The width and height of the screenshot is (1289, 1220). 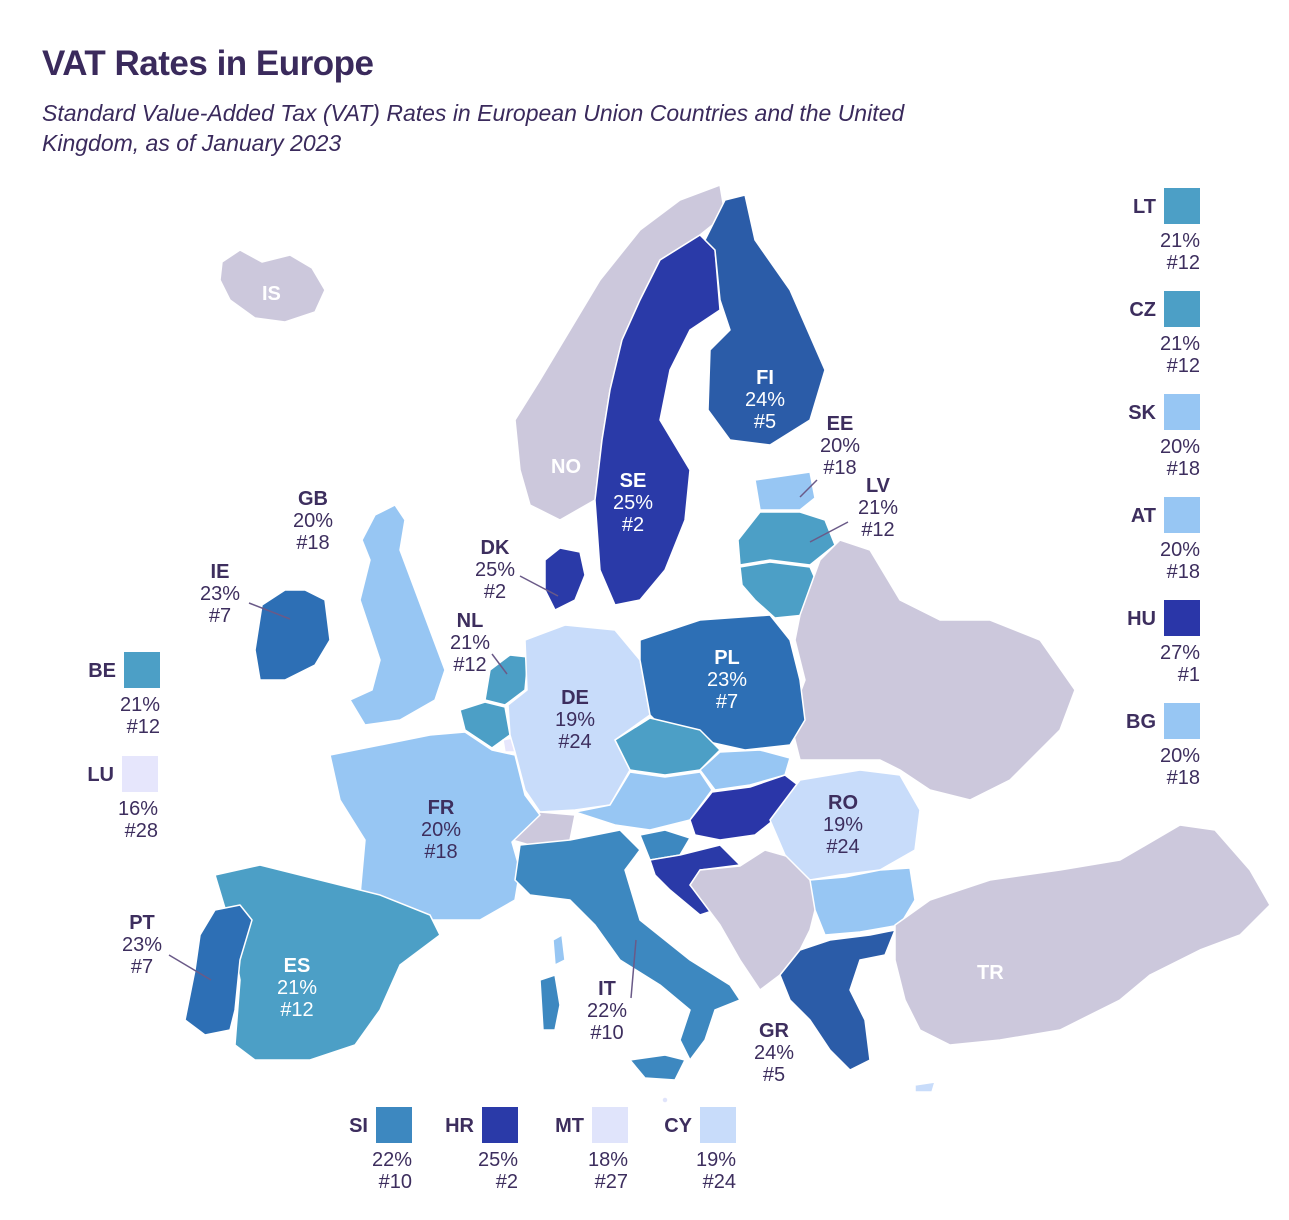 I want to click on legend-item-sk: SK 20% #18, so click(x=1140, y=439).